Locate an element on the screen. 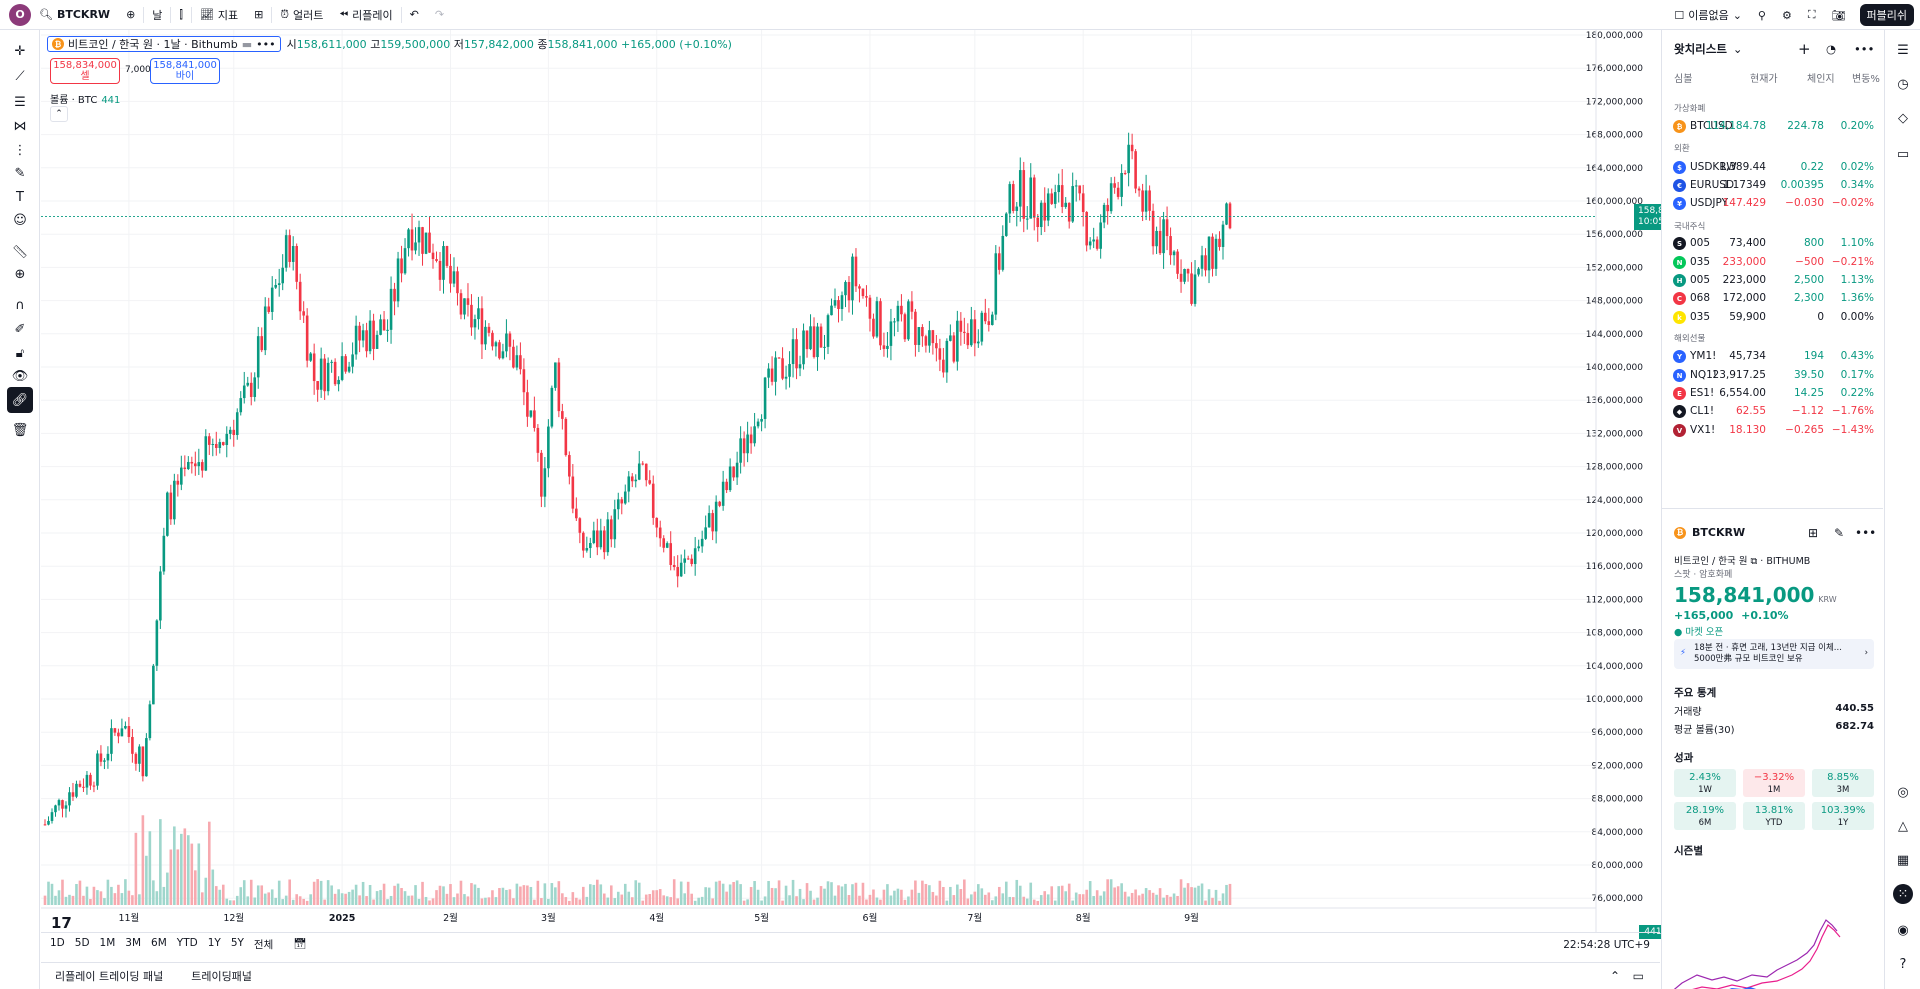 Image resolution: width=1920 pixels, height=989 pixels. brush-icon: ✎ is located at coordinates (20, 173).